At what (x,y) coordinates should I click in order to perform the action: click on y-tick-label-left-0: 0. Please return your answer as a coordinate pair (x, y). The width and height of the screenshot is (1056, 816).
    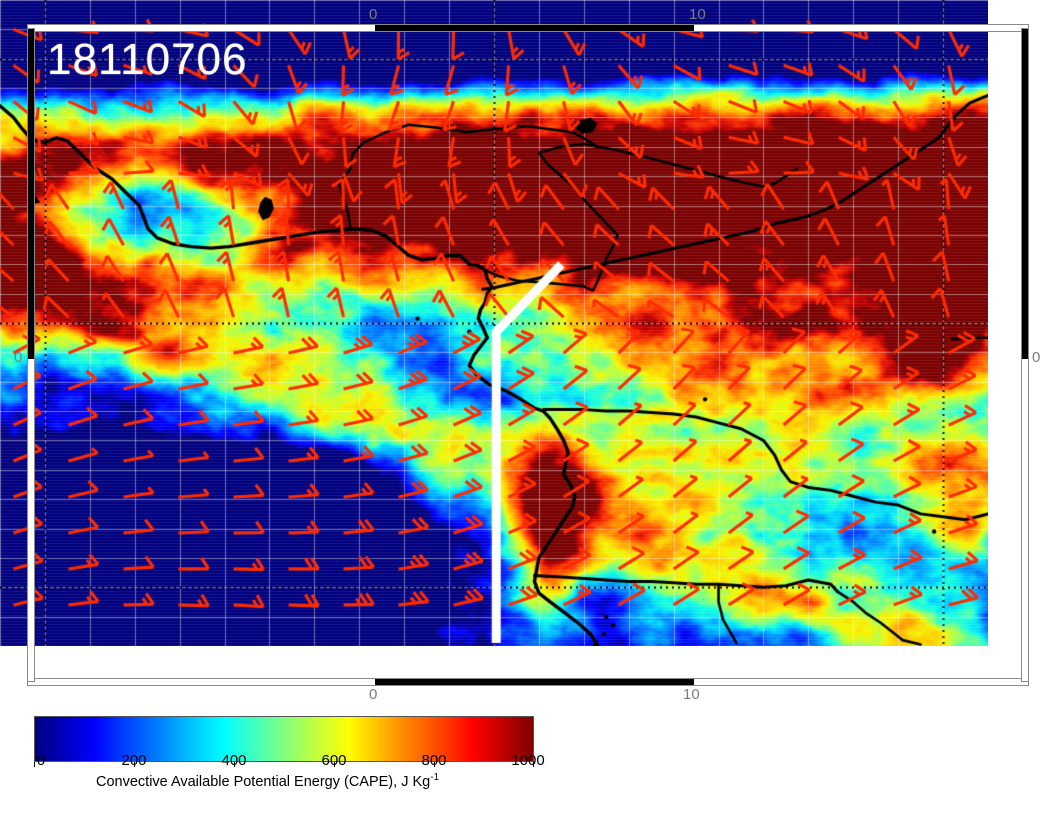
    Looking at the image, I should click on (18, 357).